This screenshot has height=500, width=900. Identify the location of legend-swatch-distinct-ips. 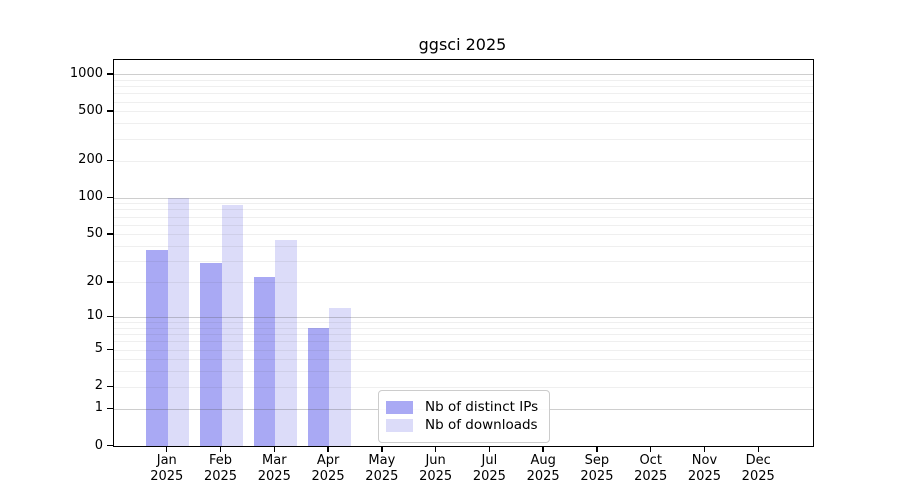
(399, 407).